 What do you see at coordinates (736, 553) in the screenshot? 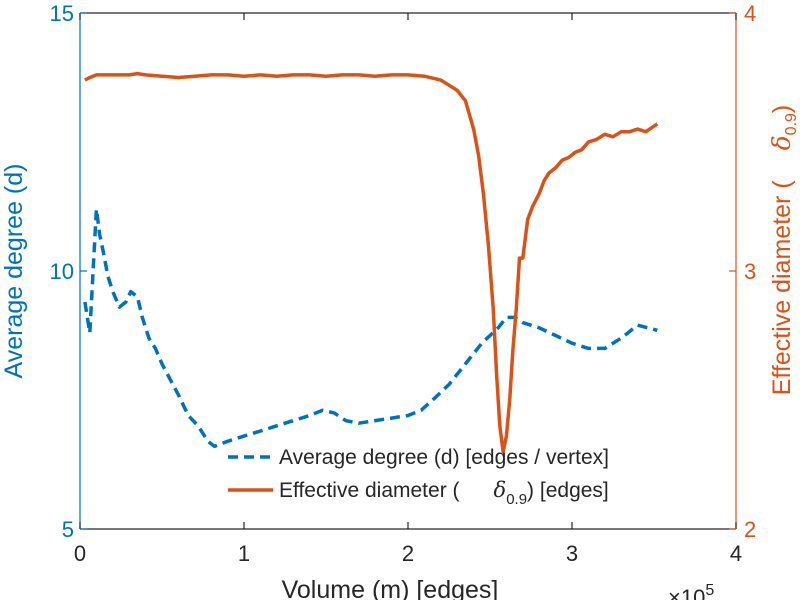
I see `x-tick-label: 4` at bounding box center [736, 553].